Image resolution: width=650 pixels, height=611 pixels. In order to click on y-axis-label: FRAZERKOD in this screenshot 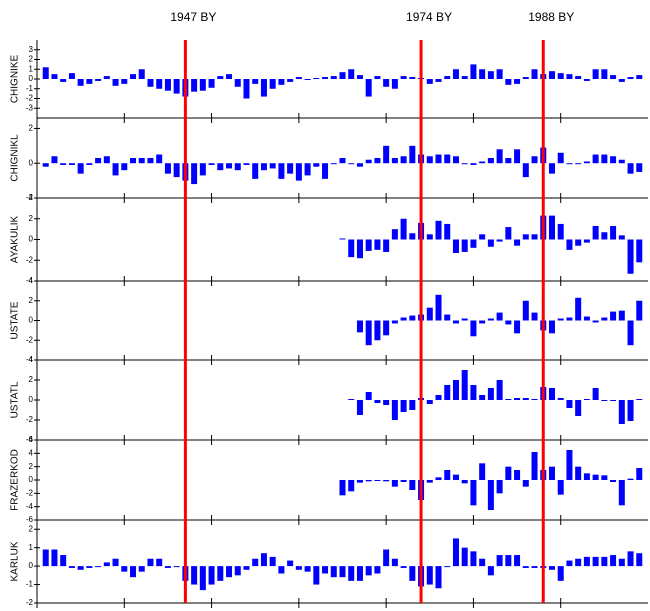, I will do `click(15, 480)`.